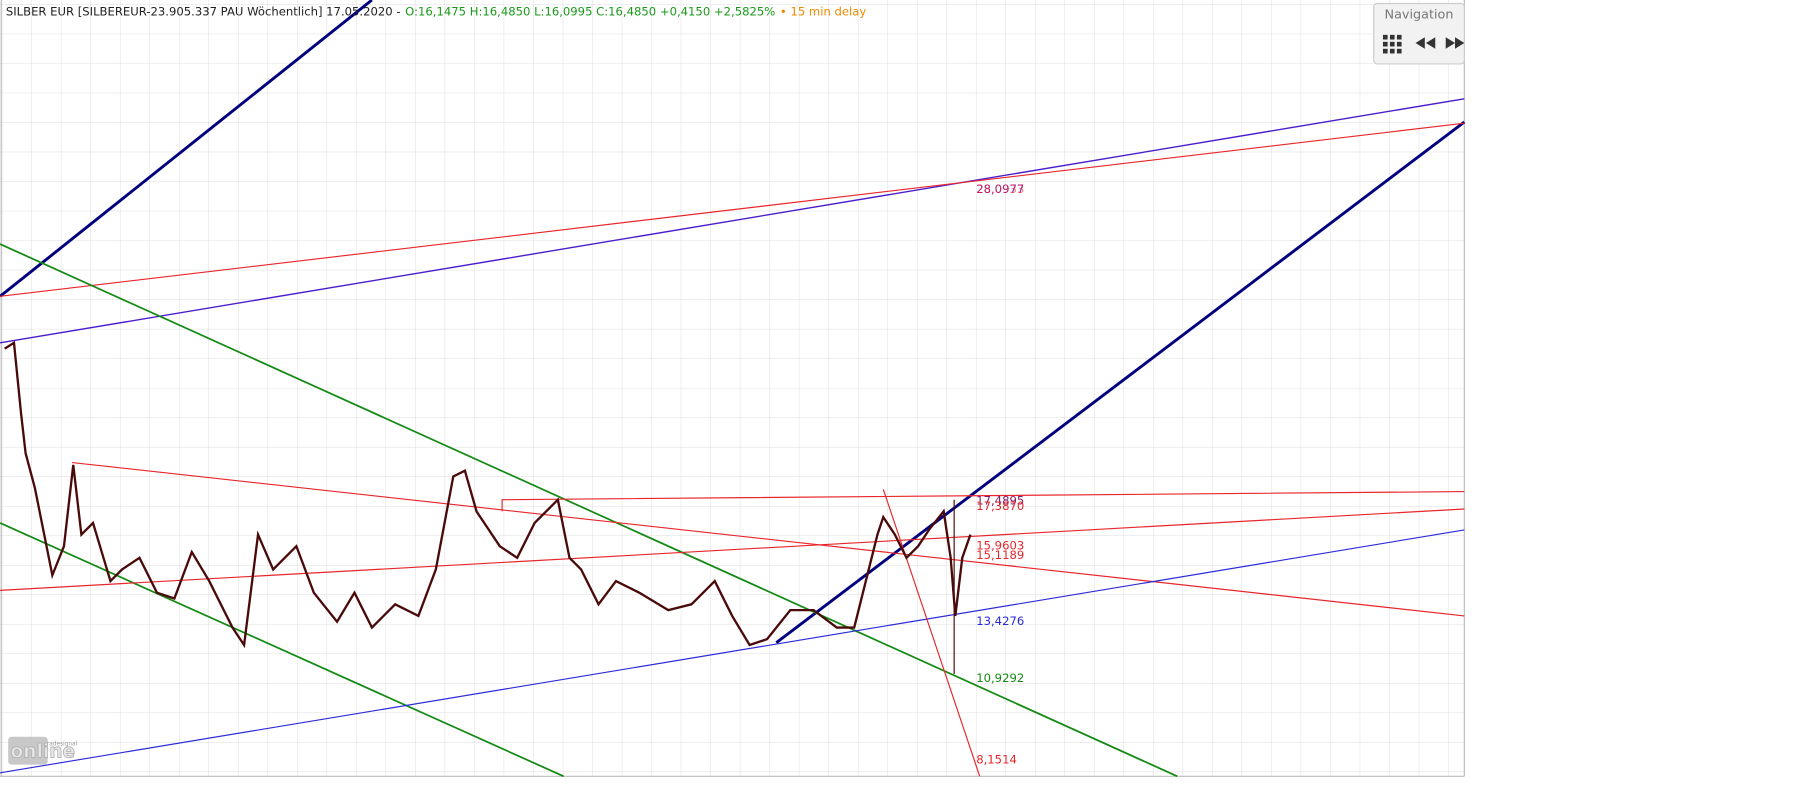 The height and width of the screenshot is (810, 1813). What do you see at coordinates (823, 11) in the screenshot?
I see `delay: • 15 min delay` at bounding box center [823, 11].